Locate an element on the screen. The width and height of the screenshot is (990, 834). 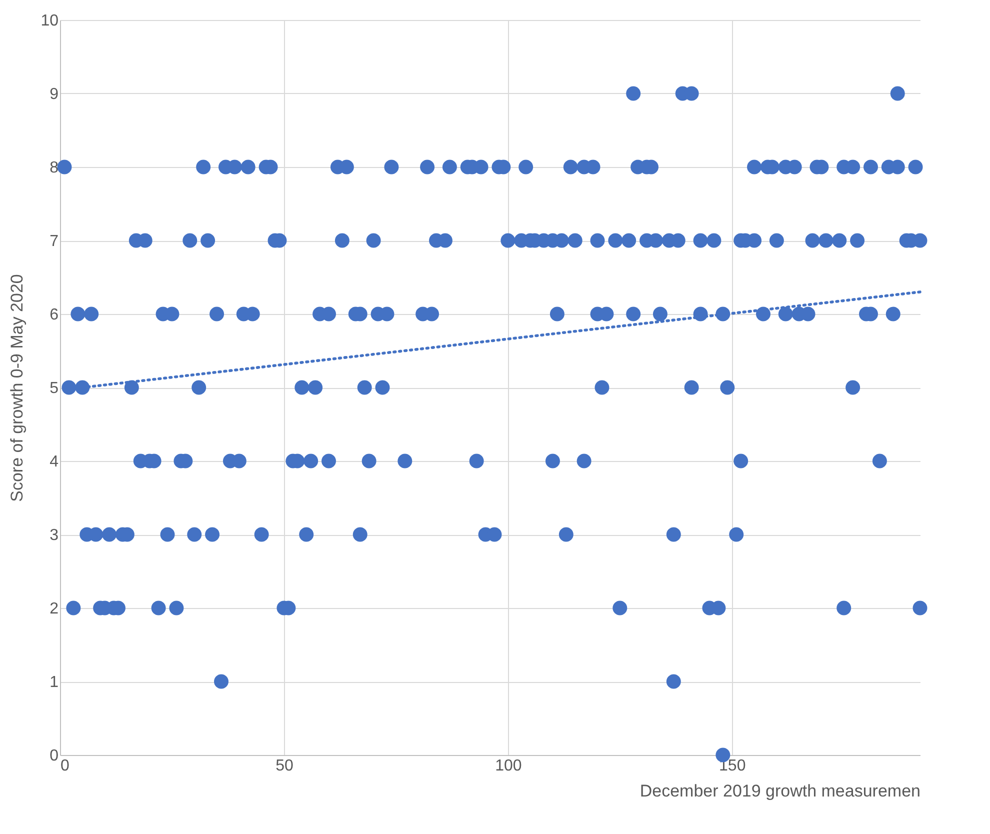
x-axis-title: December 2019 growth measuremen is located at coordinates (780, 791).